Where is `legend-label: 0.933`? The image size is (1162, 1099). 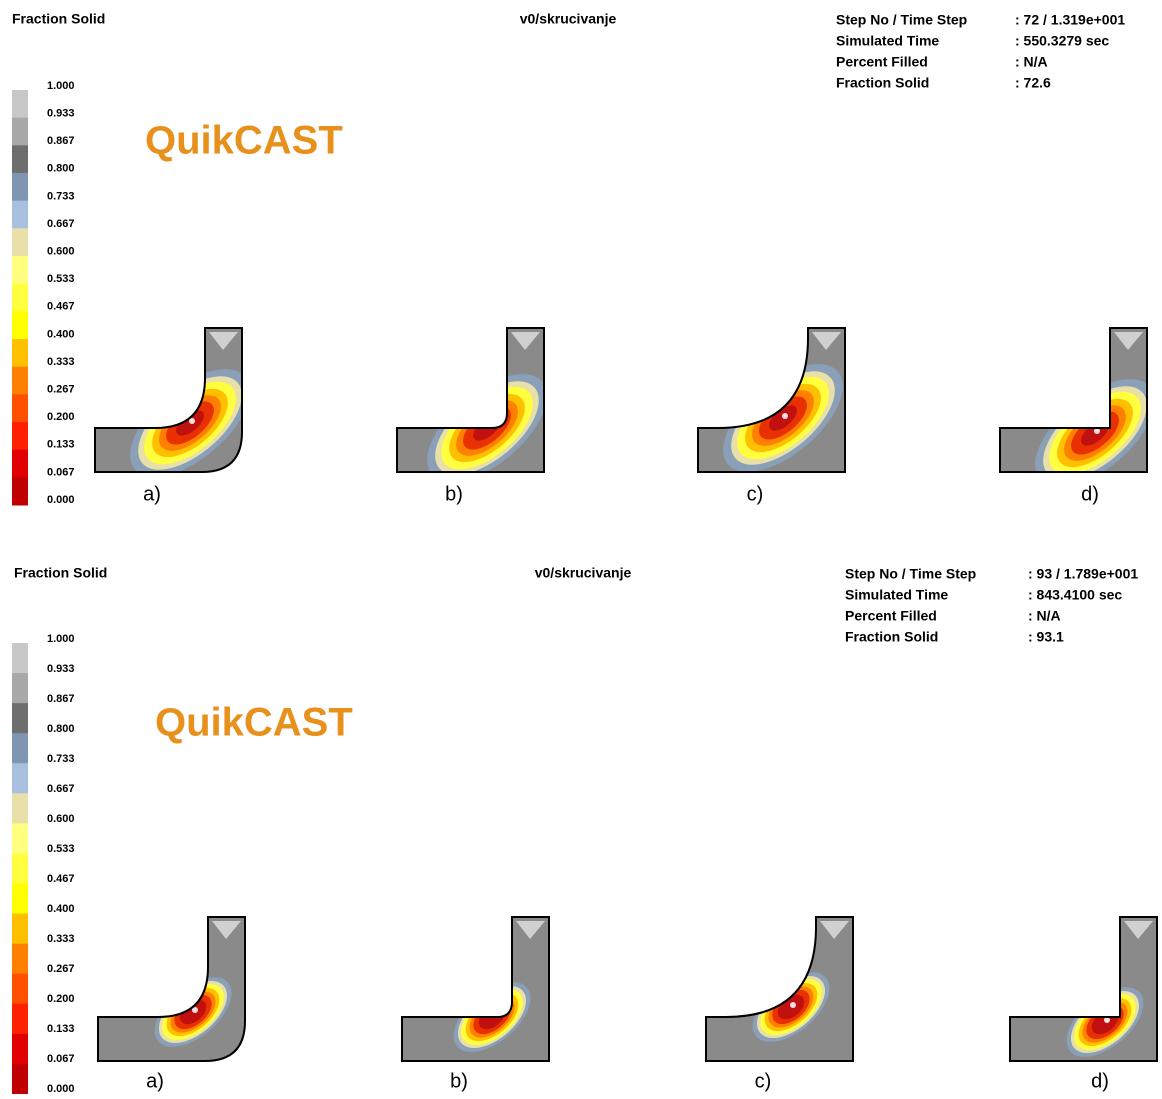
legend-label: 0.933 is located at coordinates (61, 114).